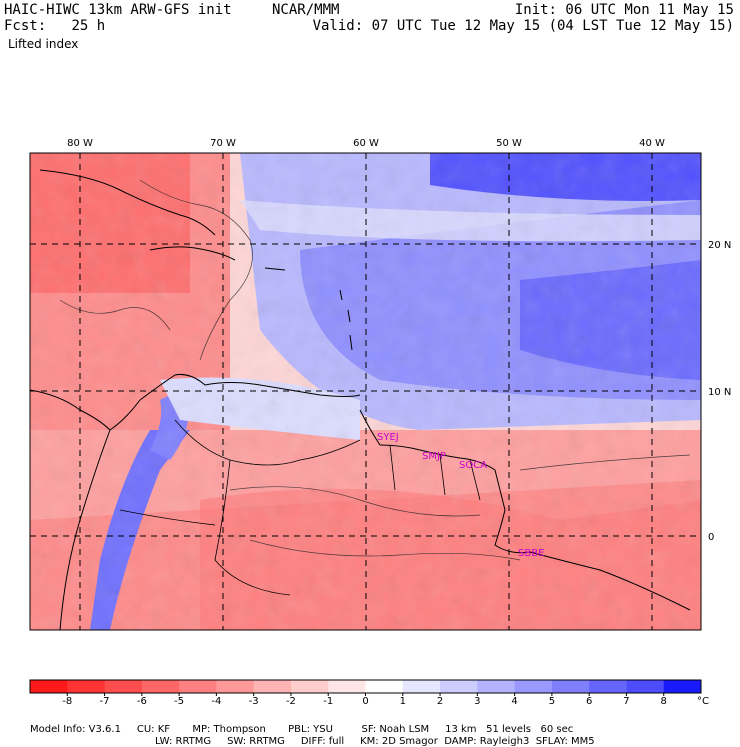 The width and height of the screenshot is (740, 747). What do you see at coordinates (310, 729) in the screenshot?
I see `pbl-scheme: PBL: YSU` at bounding box center [310, 729].